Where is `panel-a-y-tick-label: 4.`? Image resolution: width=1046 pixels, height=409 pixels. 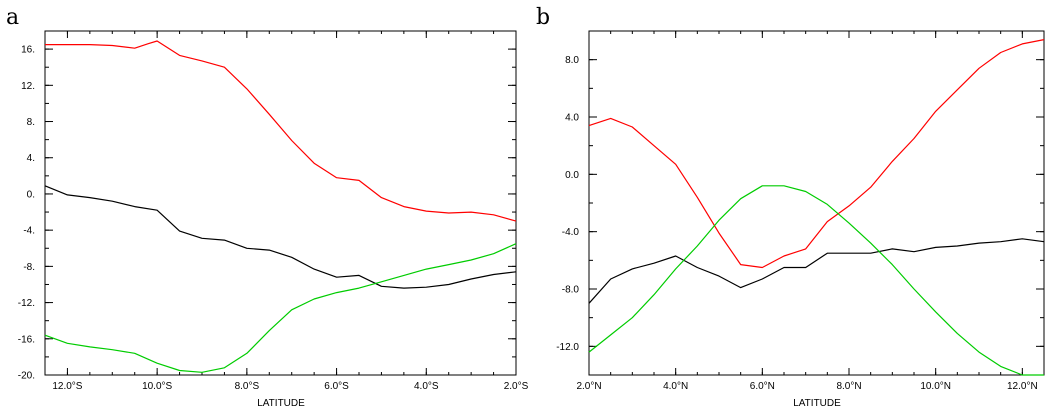
panel-a-y-tick-label: 4. is located at coordinates (31, 158).